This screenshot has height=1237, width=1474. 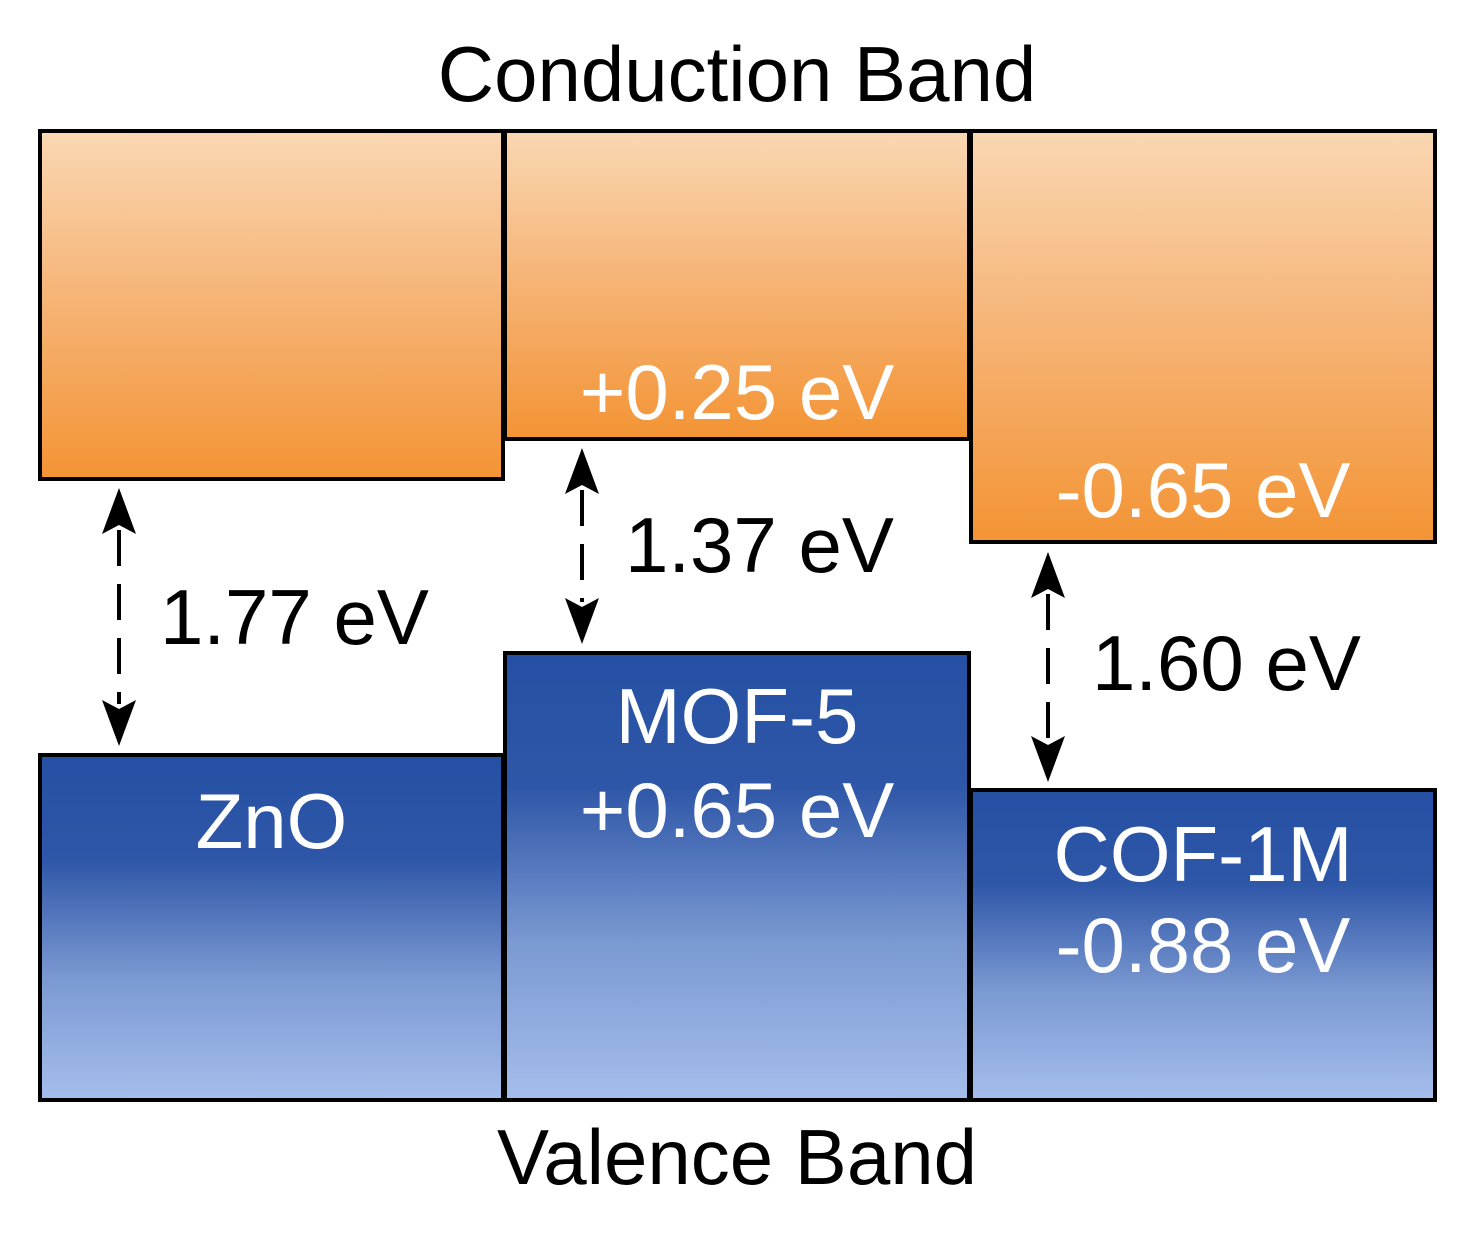 What do you see at coordinates (759, 545) in the screenshot?
I see `mof5-gap-label: 1.37 eV` at bounding box center [759, 545].